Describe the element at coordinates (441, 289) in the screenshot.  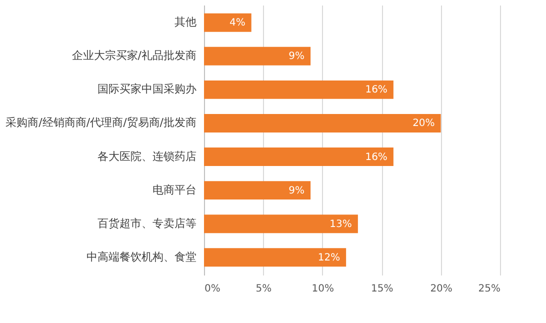
I see `x-tick-label: 20%` at that location.